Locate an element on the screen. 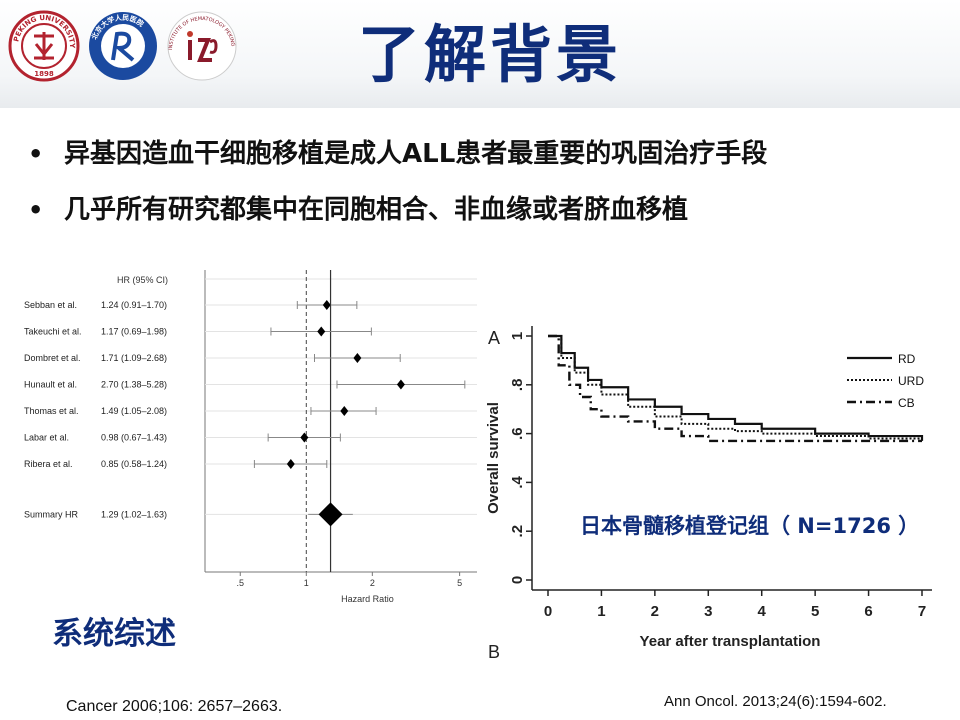 This screenshot has width=960, height=720. bullet-item: • 几乎所有研究都集中在同胞相合、非血缘或者脐血移植 is located at coordinates (394, 218).